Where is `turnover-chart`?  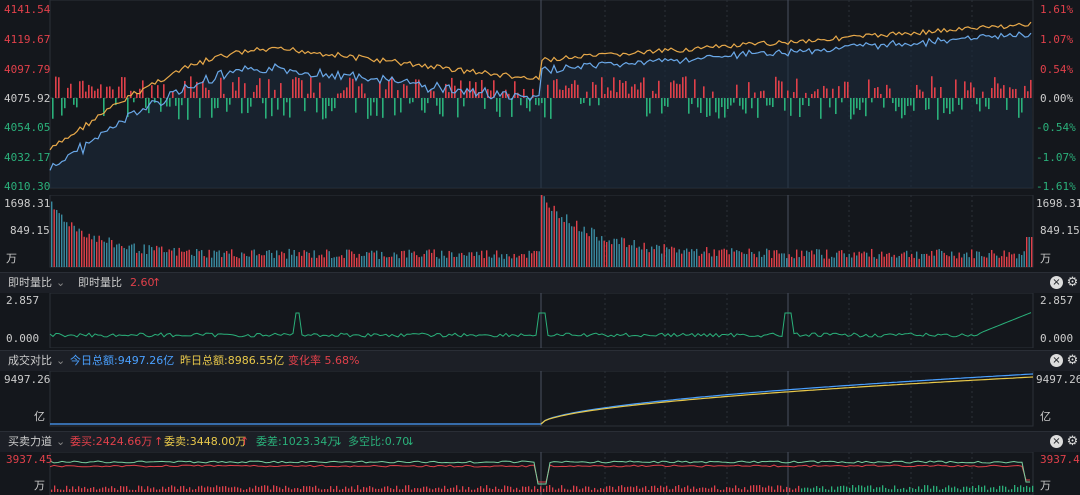 turnover-chart is located at coordinates (540, 400).